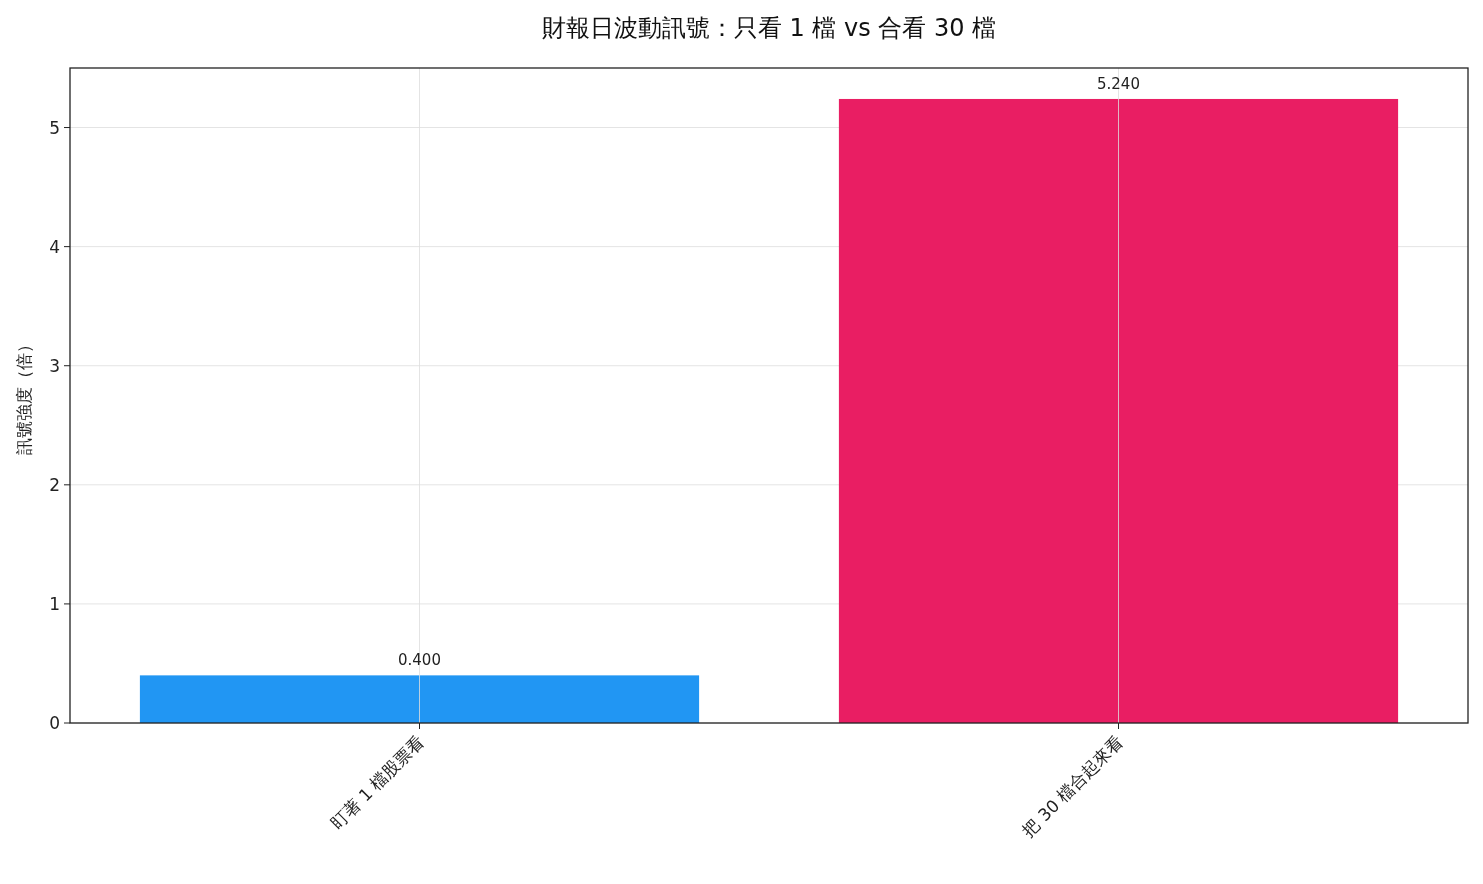  What do you see at coordinates (377, 782) in the screenshot?
I see `x-tick-label: 盯著 1 檔股票看` at bounding box center [377, 782].